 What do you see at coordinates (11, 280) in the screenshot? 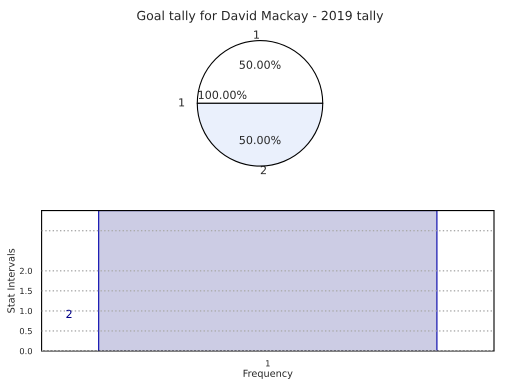
I see `y-axis-title: Stat Intervals` at bounding box center [11, 280].